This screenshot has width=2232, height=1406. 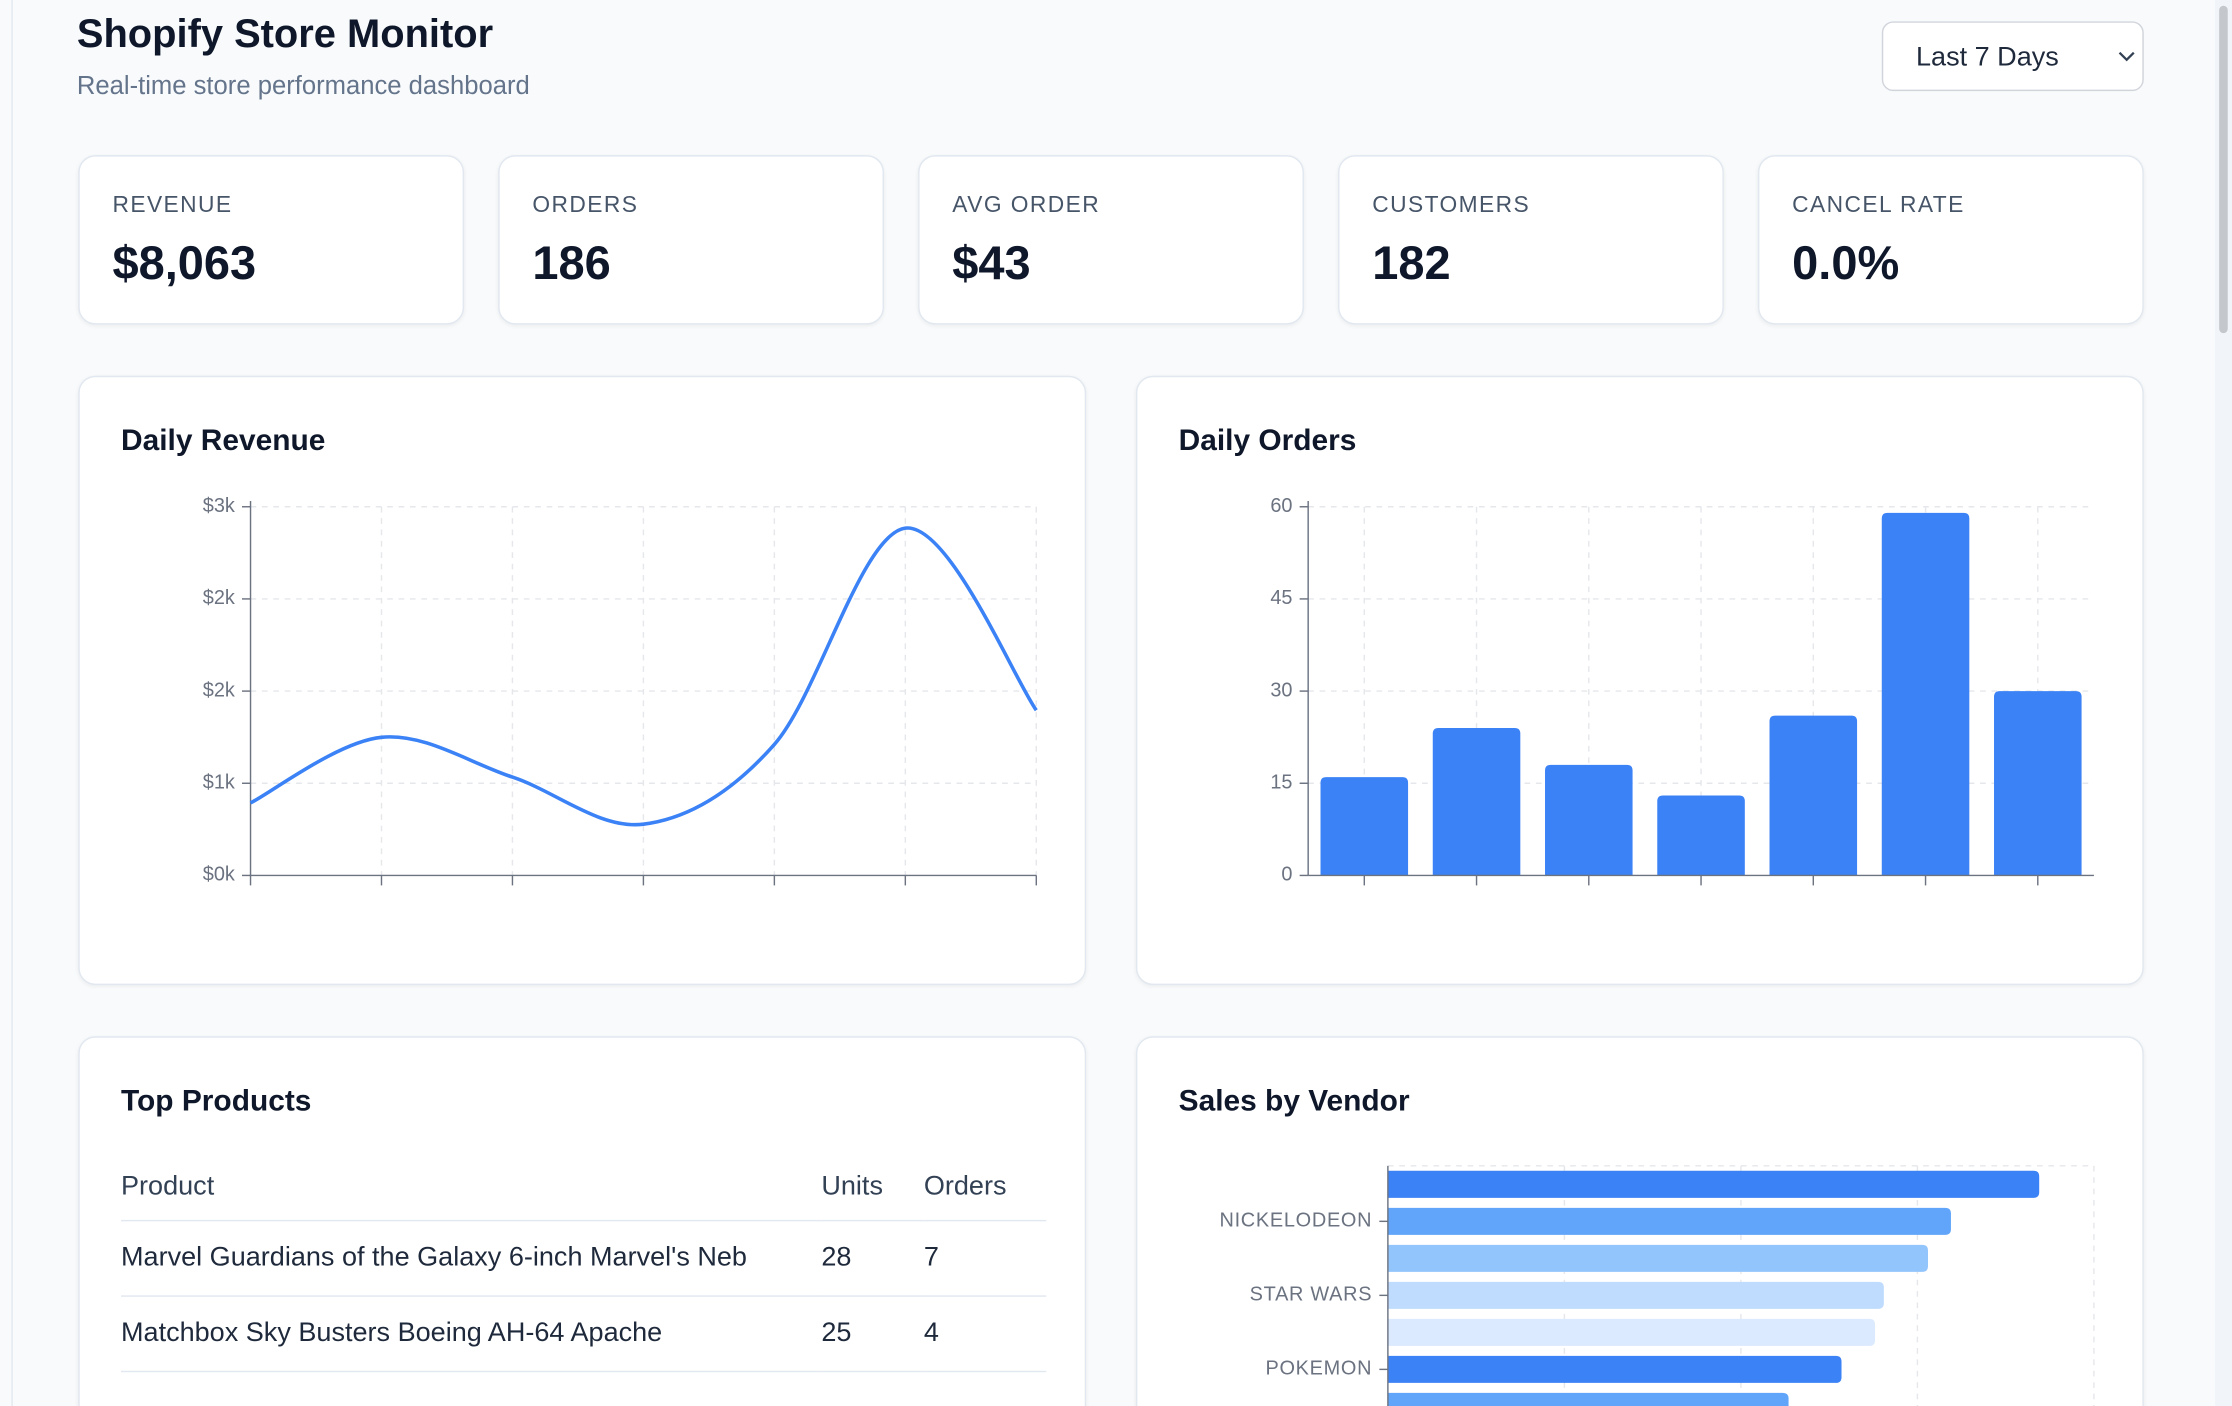 What do you see at coordinates (2126, 56) in the screenshot?
I see `chevron` at bounding box center [2126, 56].